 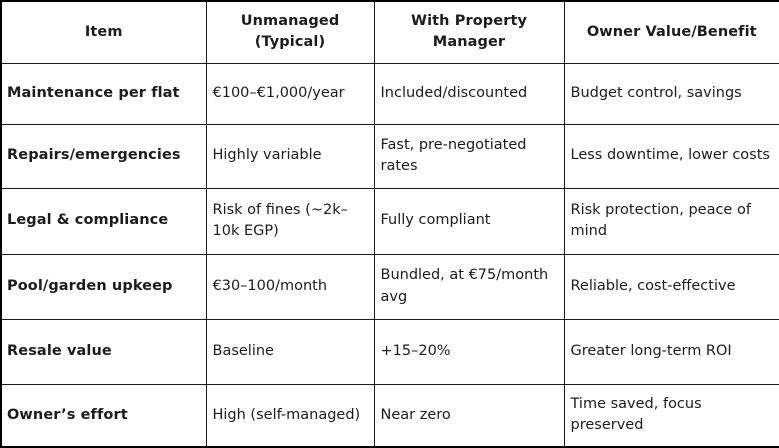 What do you see at coordinates (103, 415) in the screenshot?
I see `cell-item: Owner’s effort` at bounding box center [103, 415].